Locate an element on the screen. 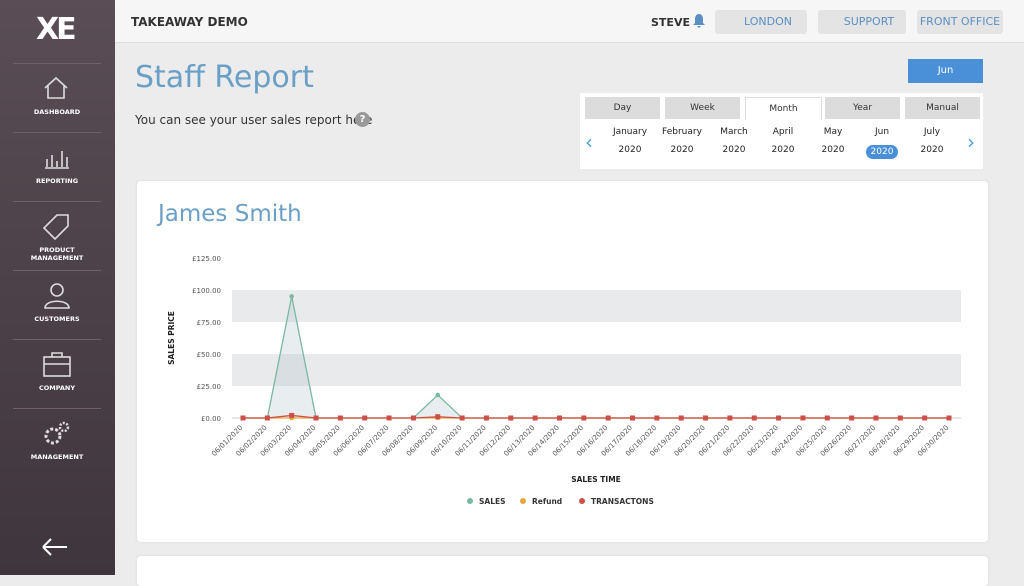  month-name: April is located at coordinates (783, 132).